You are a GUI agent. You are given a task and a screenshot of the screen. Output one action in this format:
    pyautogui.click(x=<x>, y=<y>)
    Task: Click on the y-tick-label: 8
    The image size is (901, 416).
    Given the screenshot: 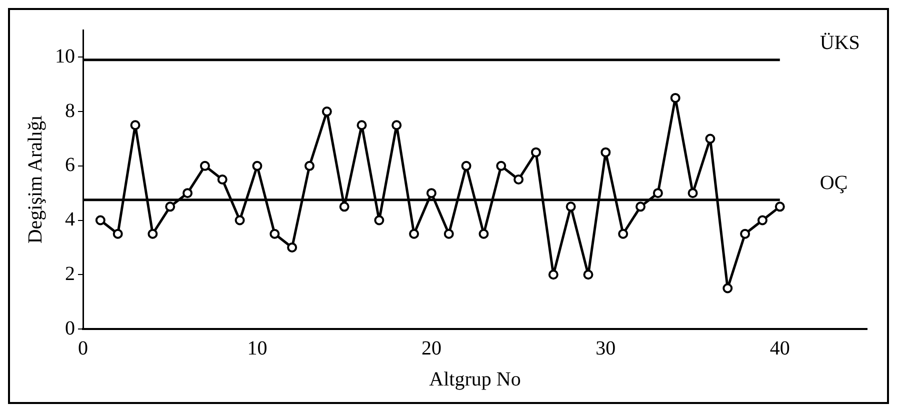 What is the action you would take?
    pyautogui.click(x=70, y=111)
    